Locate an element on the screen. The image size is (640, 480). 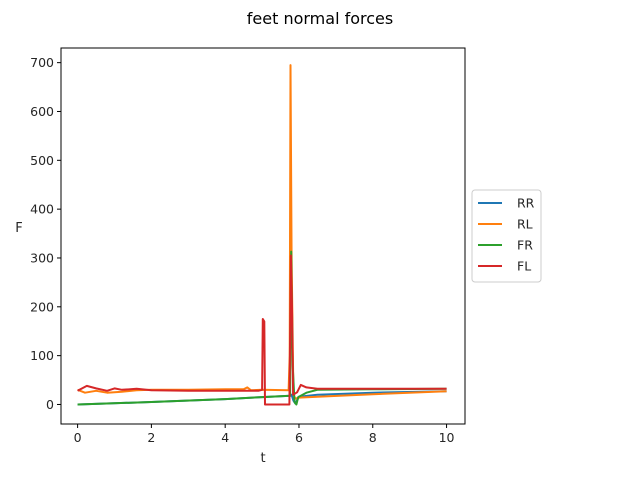
x-axis-label: t is located at coordinates (262, 458).